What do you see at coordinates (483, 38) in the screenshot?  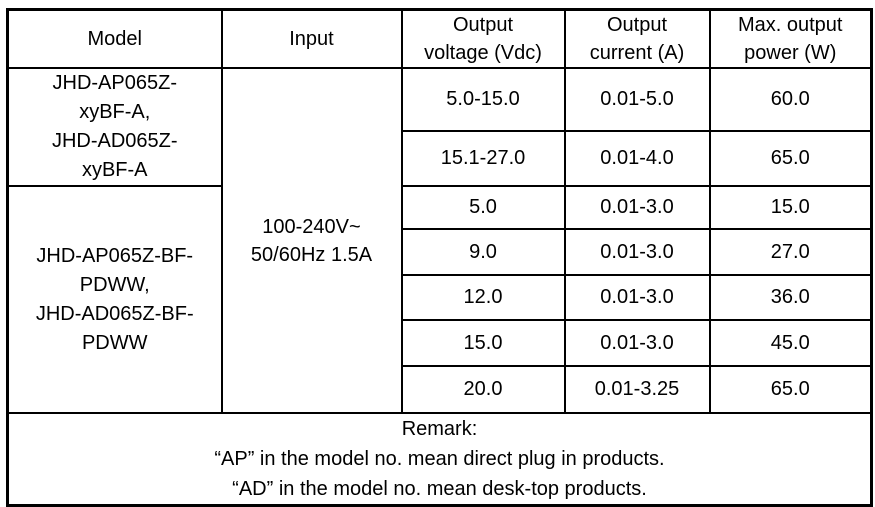 I see `header-output-voltage: Output voltage (Vdc)` at bounding box center [483, 38].